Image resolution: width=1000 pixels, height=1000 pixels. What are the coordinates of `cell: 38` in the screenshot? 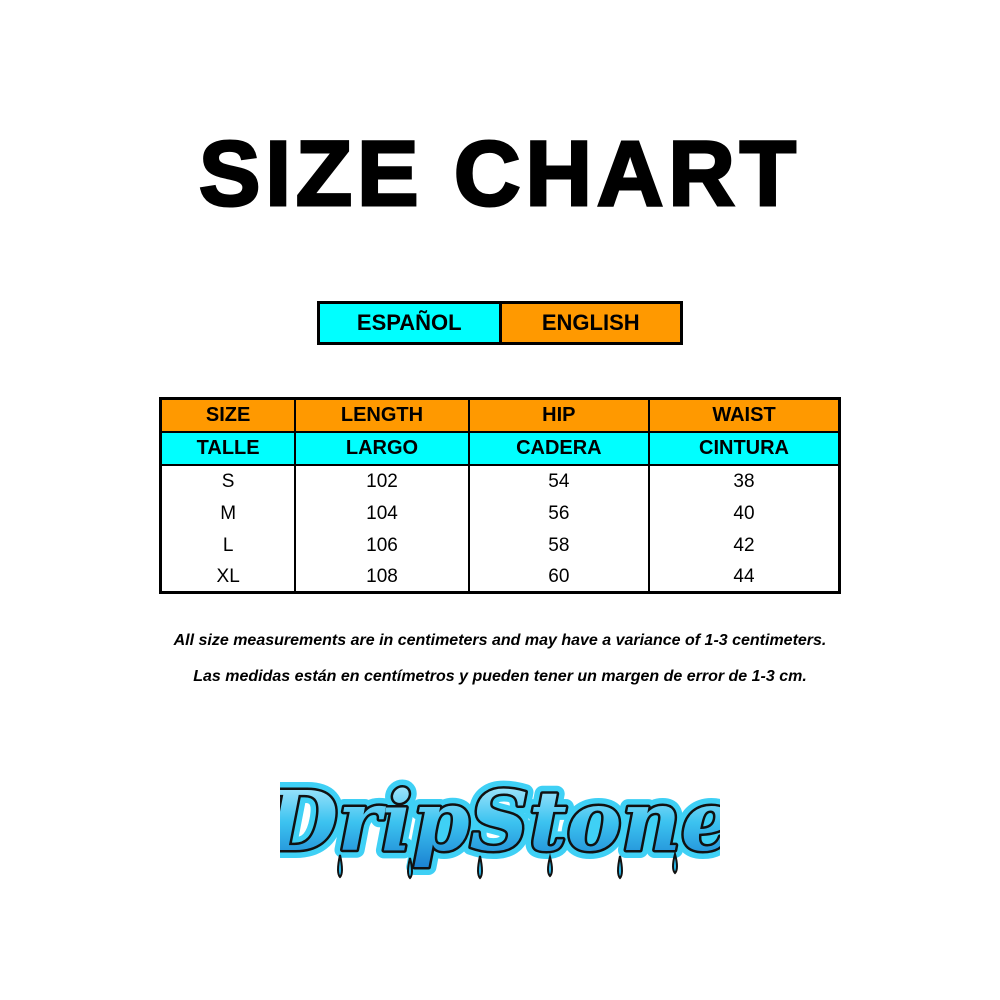 It's located at (744, 481).